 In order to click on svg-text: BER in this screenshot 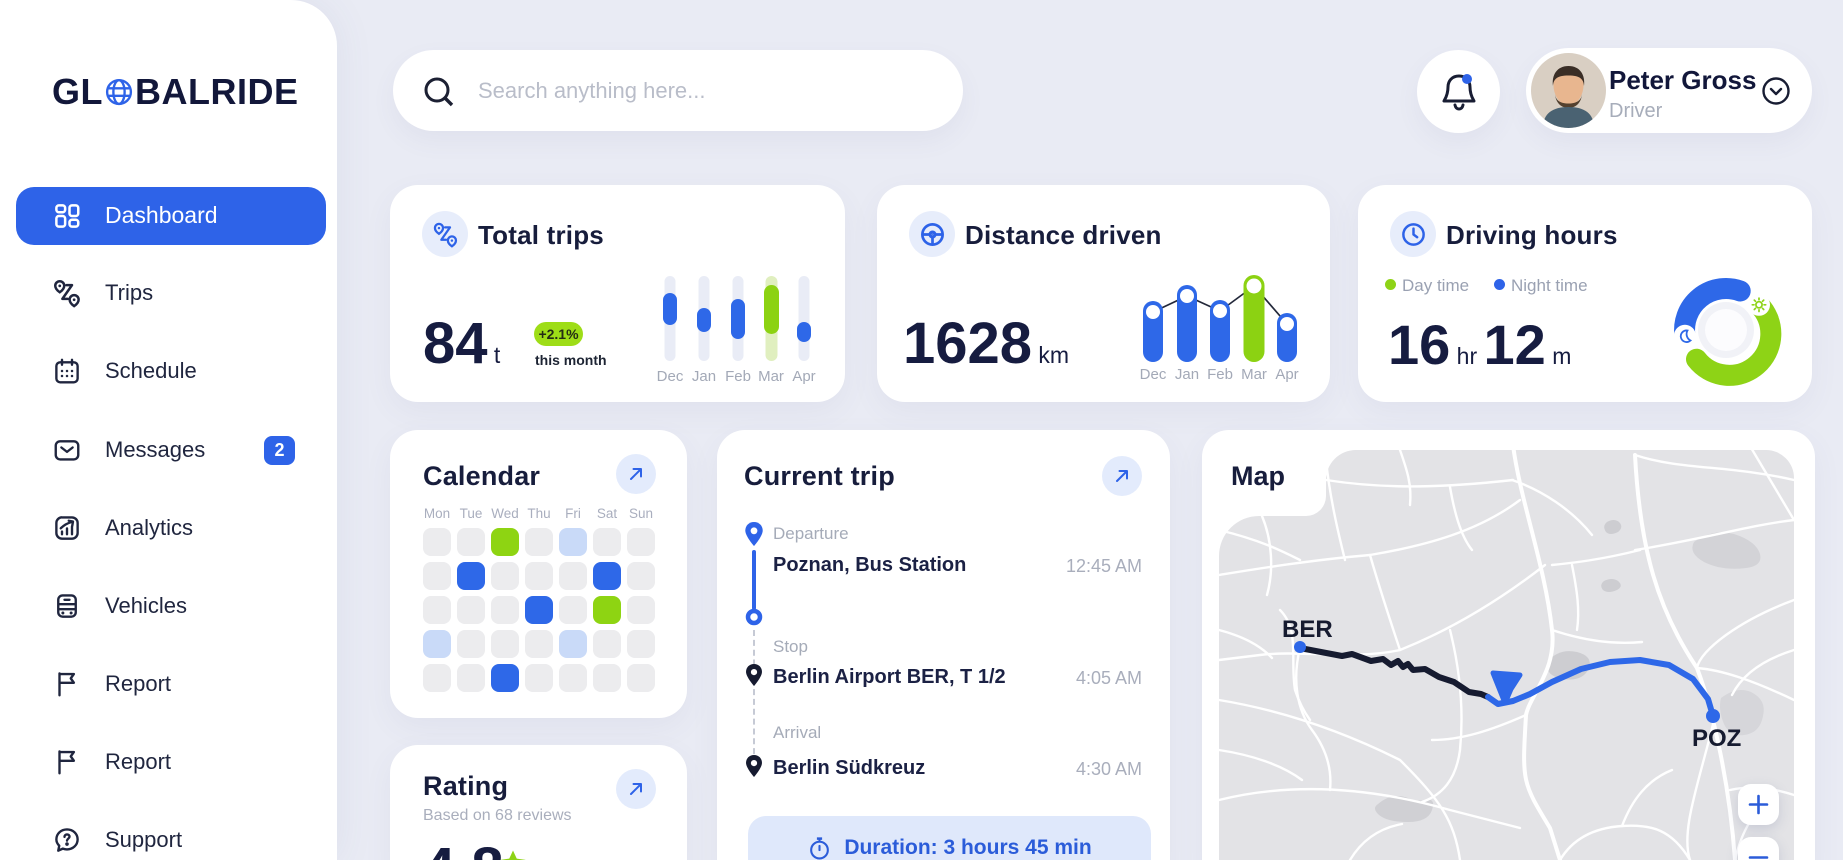, I will do `click(1307, 629)`.